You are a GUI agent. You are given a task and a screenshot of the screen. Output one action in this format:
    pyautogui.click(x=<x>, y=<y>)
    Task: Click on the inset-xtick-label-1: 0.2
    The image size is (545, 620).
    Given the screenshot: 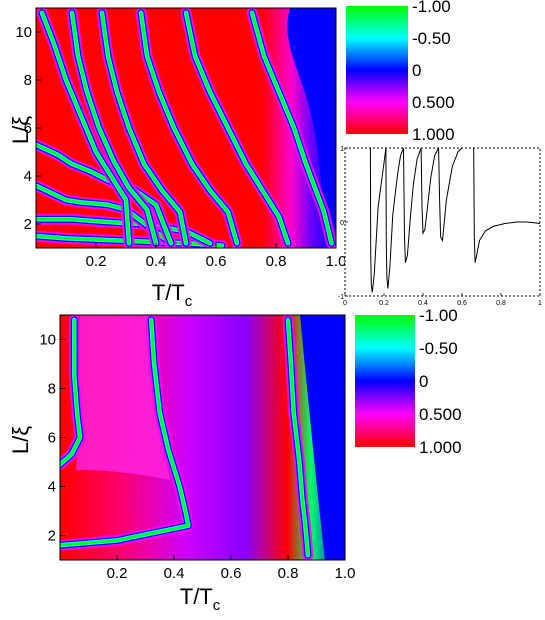 What is the action you would take?
    pyautogui.click(x=384, y=303)
    